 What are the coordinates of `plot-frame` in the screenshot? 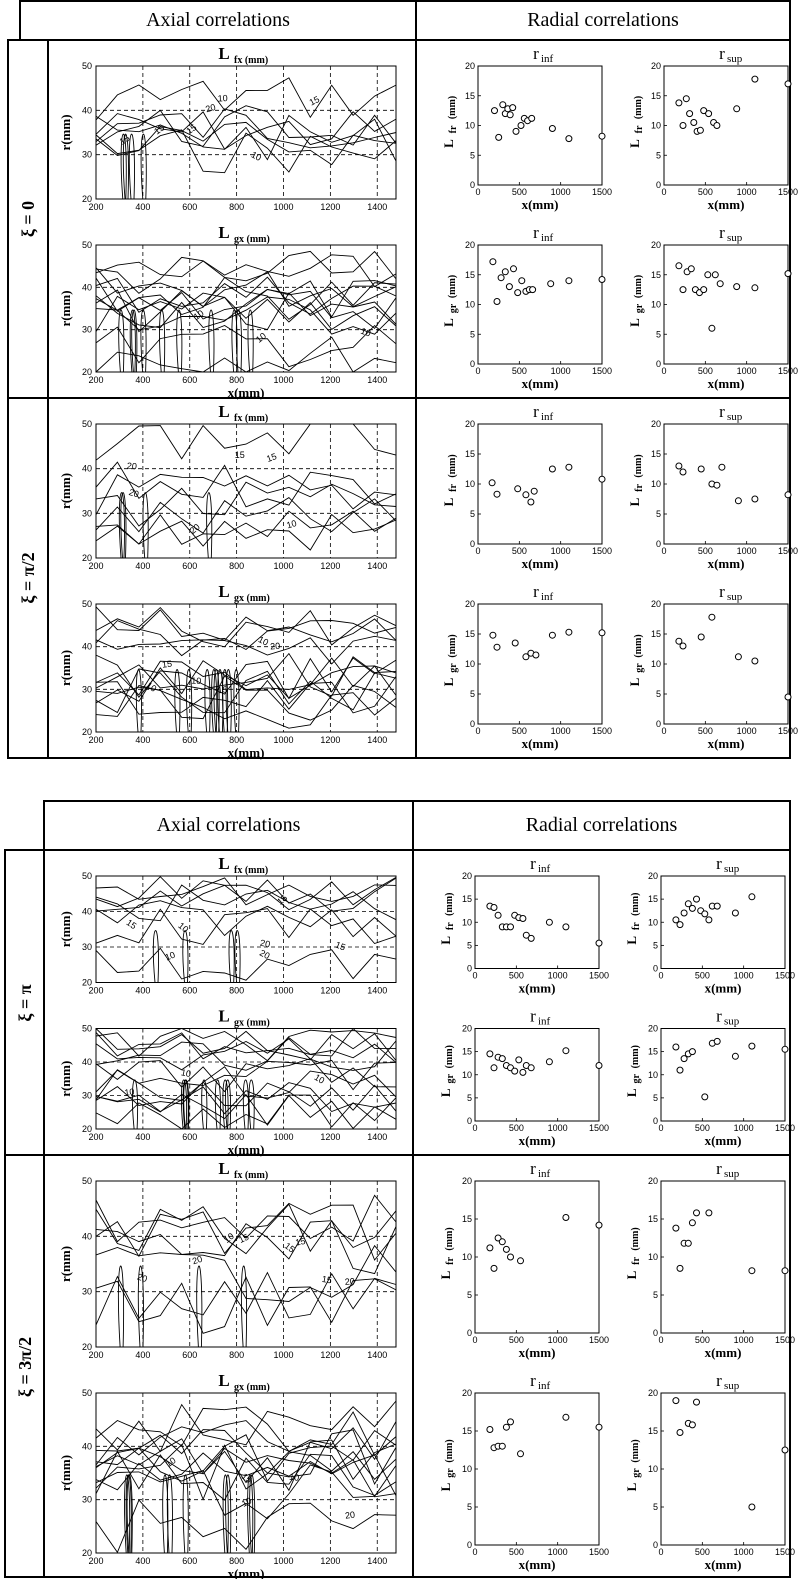 It's located at (726, 304).